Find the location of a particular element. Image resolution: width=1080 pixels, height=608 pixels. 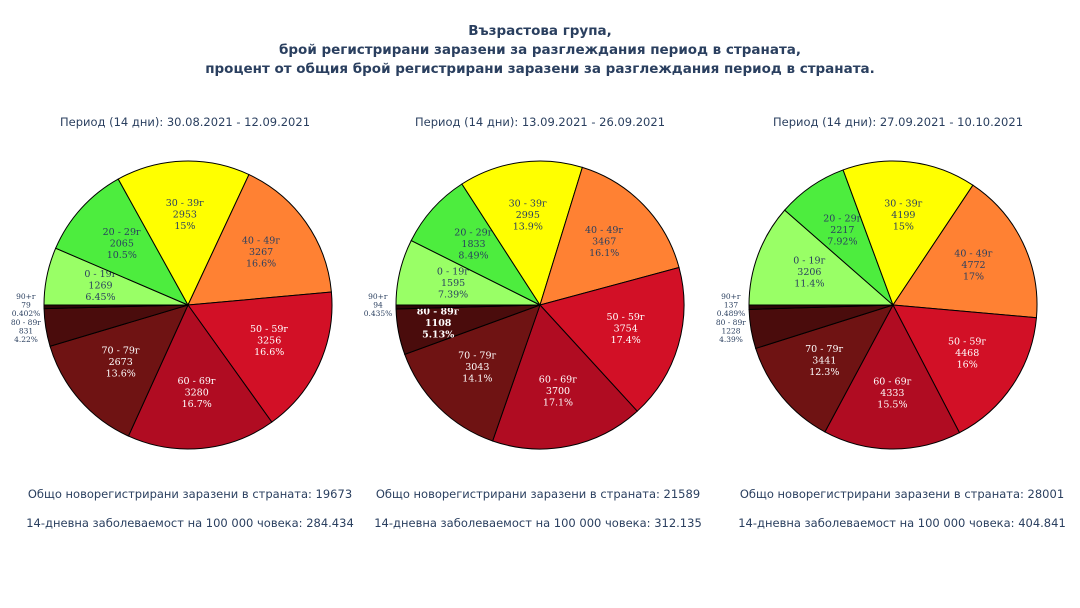

slice-label: 50 - 59г 4468 16% is located at coordinates (967, 354).